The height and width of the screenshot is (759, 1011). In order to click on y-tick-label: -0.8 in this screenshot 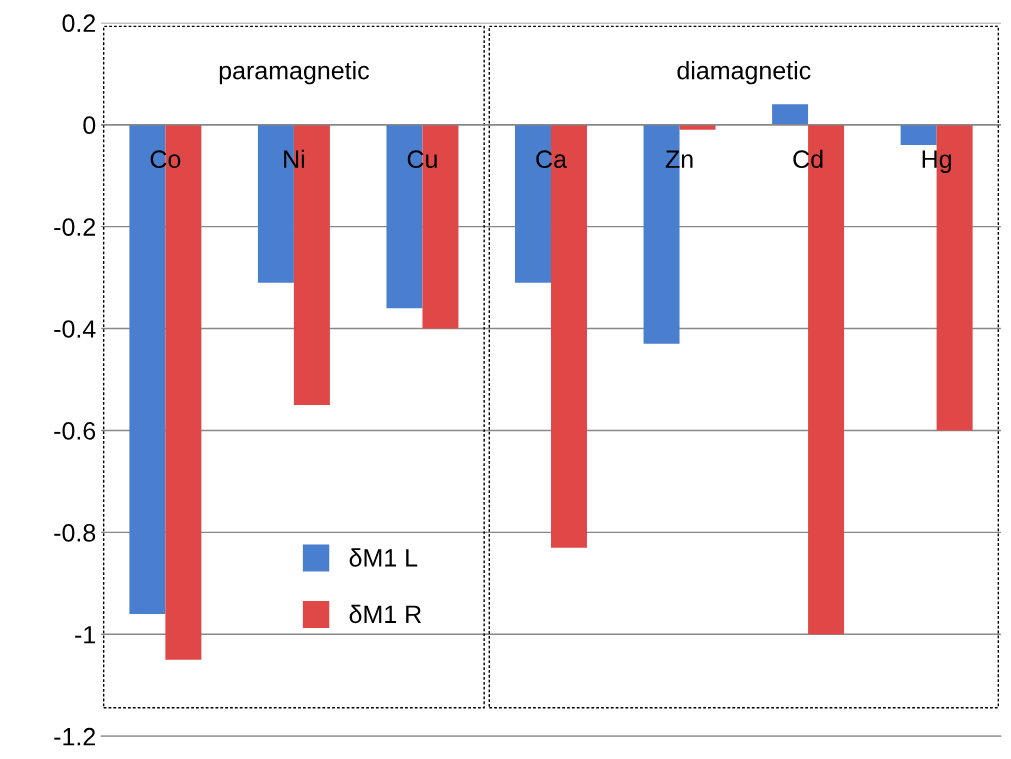, I will do `click(75, 532)`.